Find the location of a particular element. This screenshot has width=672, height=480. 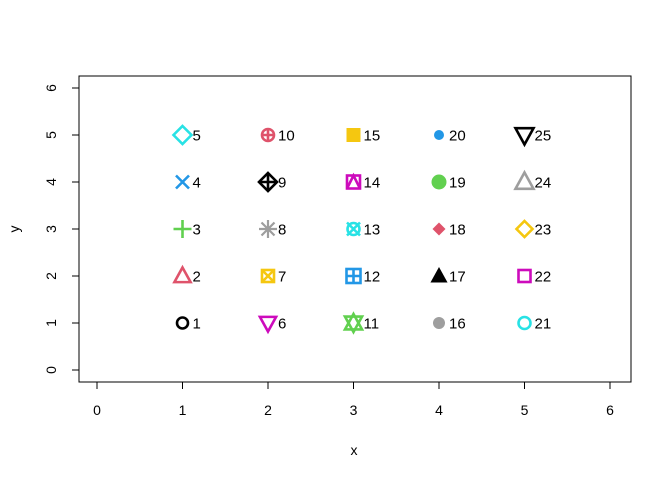

x-axis-label: x is located at coordinates (354, 450).